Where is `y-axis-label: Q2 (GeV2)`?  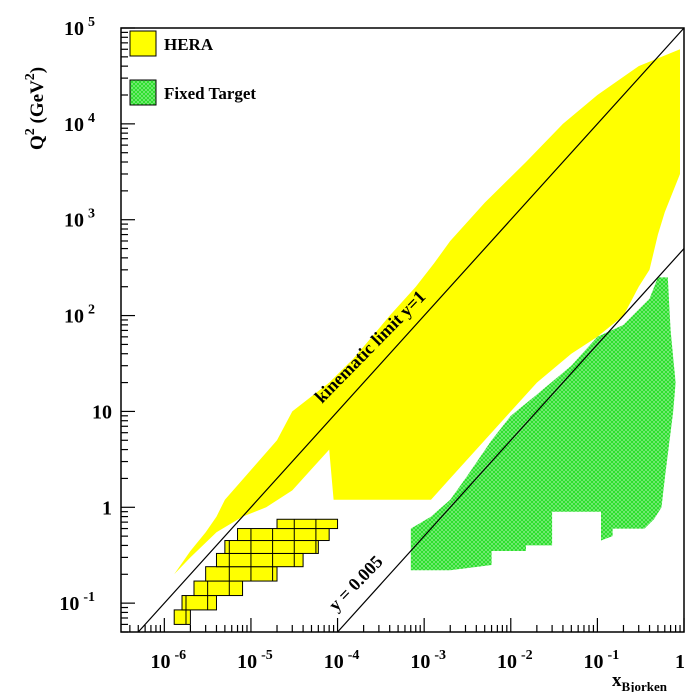 y-axis-label: Q2 (GeV2) is located at coordinates (35, 108).